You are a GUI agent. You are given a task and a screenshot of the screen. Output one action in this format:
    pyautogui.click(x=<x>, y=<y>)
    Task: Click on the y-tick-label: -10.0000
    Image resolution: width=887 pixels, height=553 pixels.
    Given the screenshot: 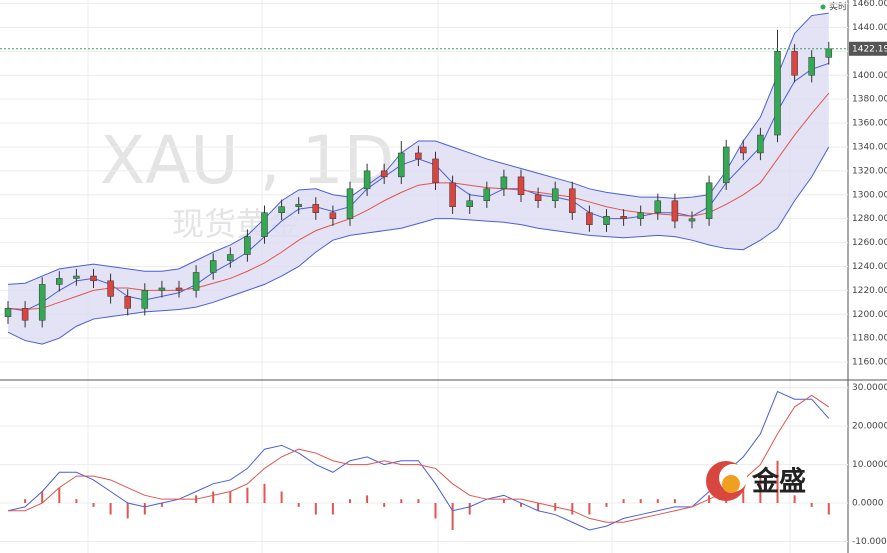 What is the action you would take?
    pyautogui.click(x=869, y=542)
    